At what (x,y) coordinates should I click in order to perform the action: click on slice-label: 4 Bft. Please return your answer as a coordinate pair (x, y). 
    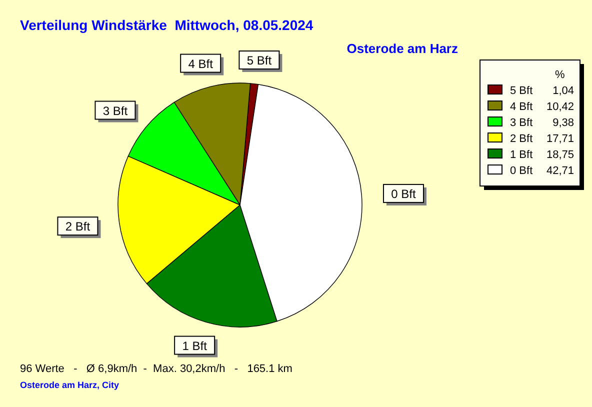
    Looking at the image, I should click on (201, 63).